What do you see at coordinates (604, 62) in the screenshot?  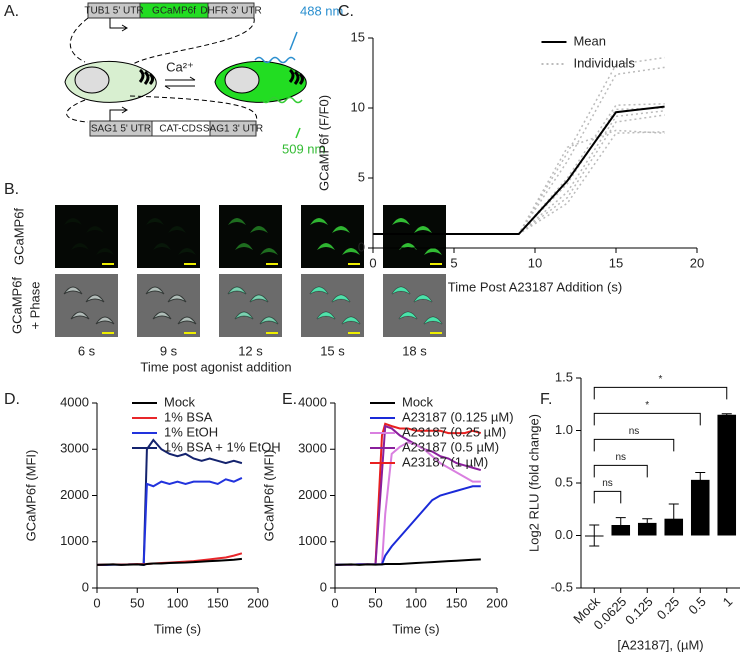 I see `legend-label: Individuals` at bounding box center [604, 62].